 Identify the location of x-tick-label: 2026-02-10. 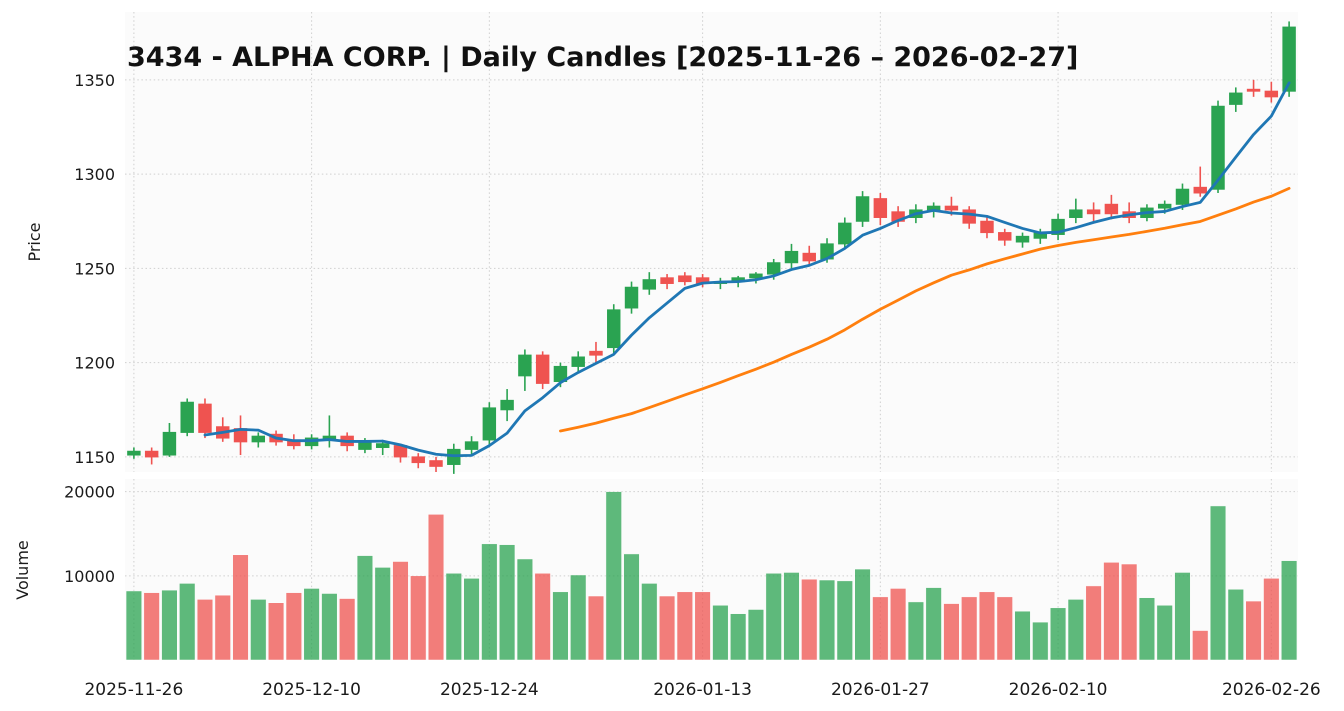
(1058, 690).